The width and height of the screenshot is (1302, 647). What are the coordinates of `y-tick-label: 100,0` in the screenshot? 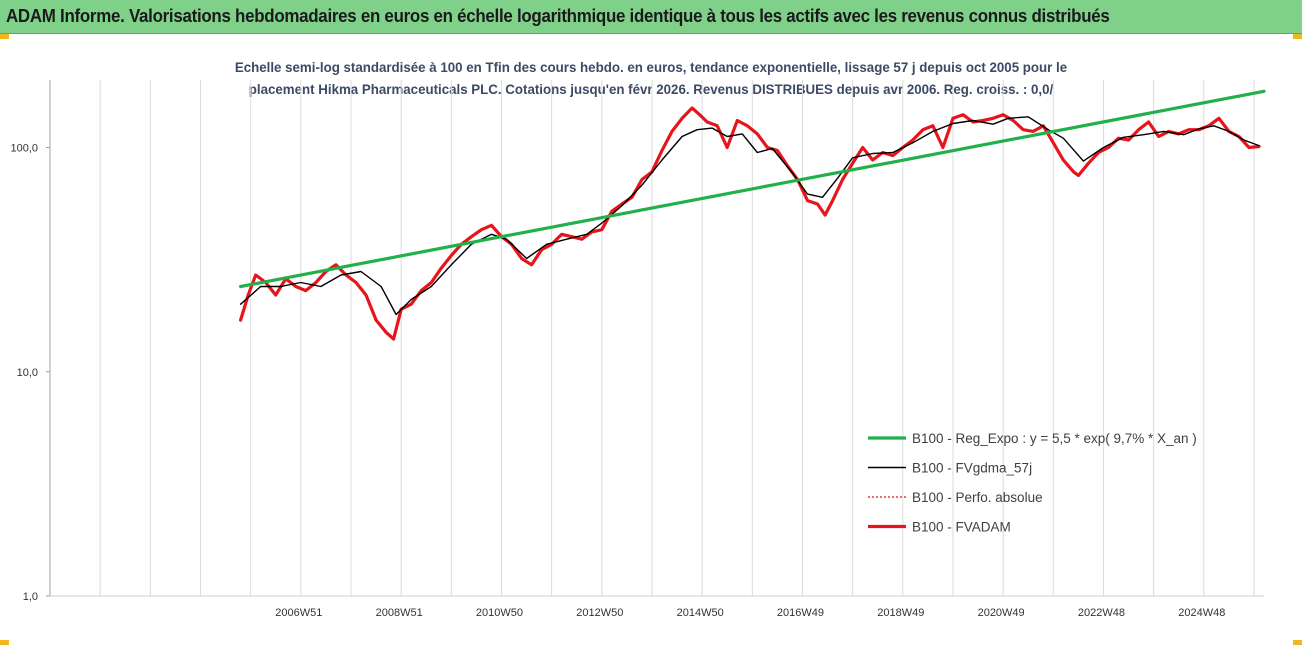 It's located at (24, 149).